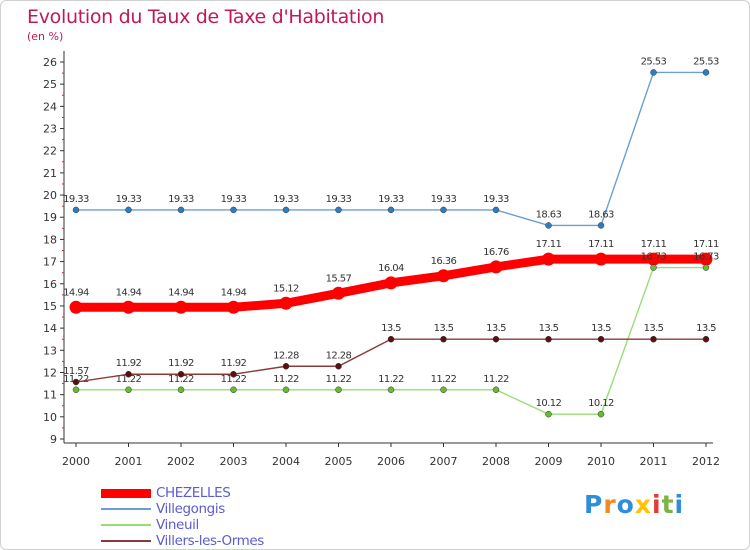 The height and width of the screenshot is (550, 750). What do you see at coordinates (50, 129) in the screenshot?
I see `y-tick-label: 23` at bounding box center [50, 129].